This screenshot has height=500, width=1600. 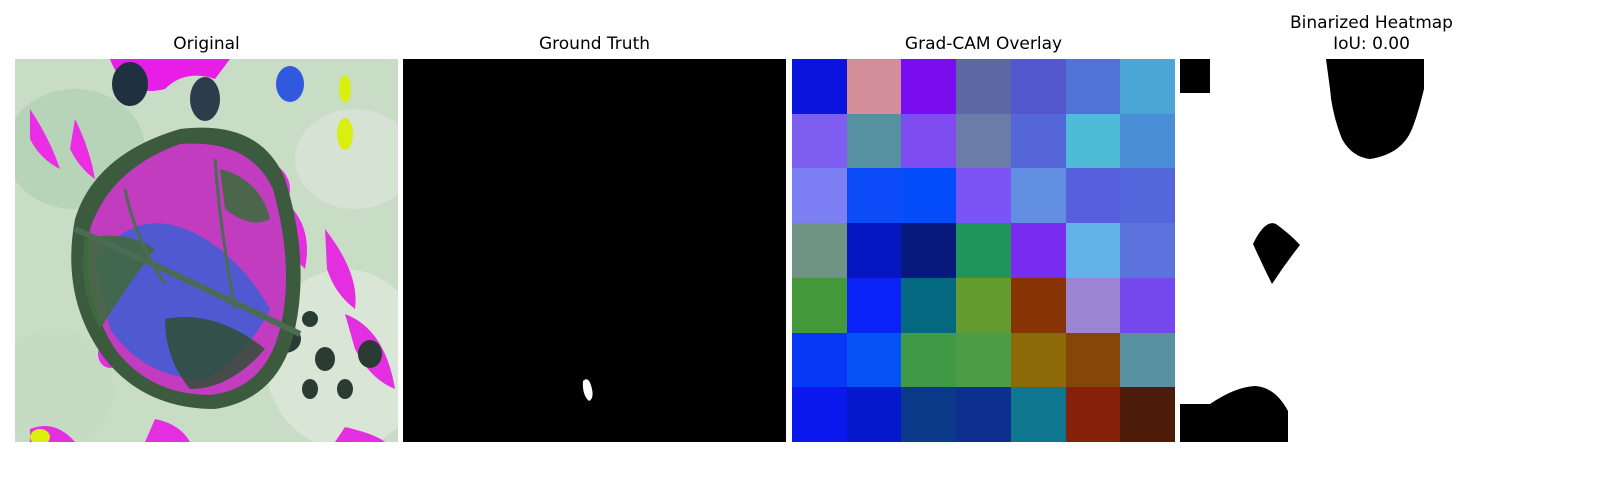 I want to click on panel-title-original: Original, so click(x=206, y=44).